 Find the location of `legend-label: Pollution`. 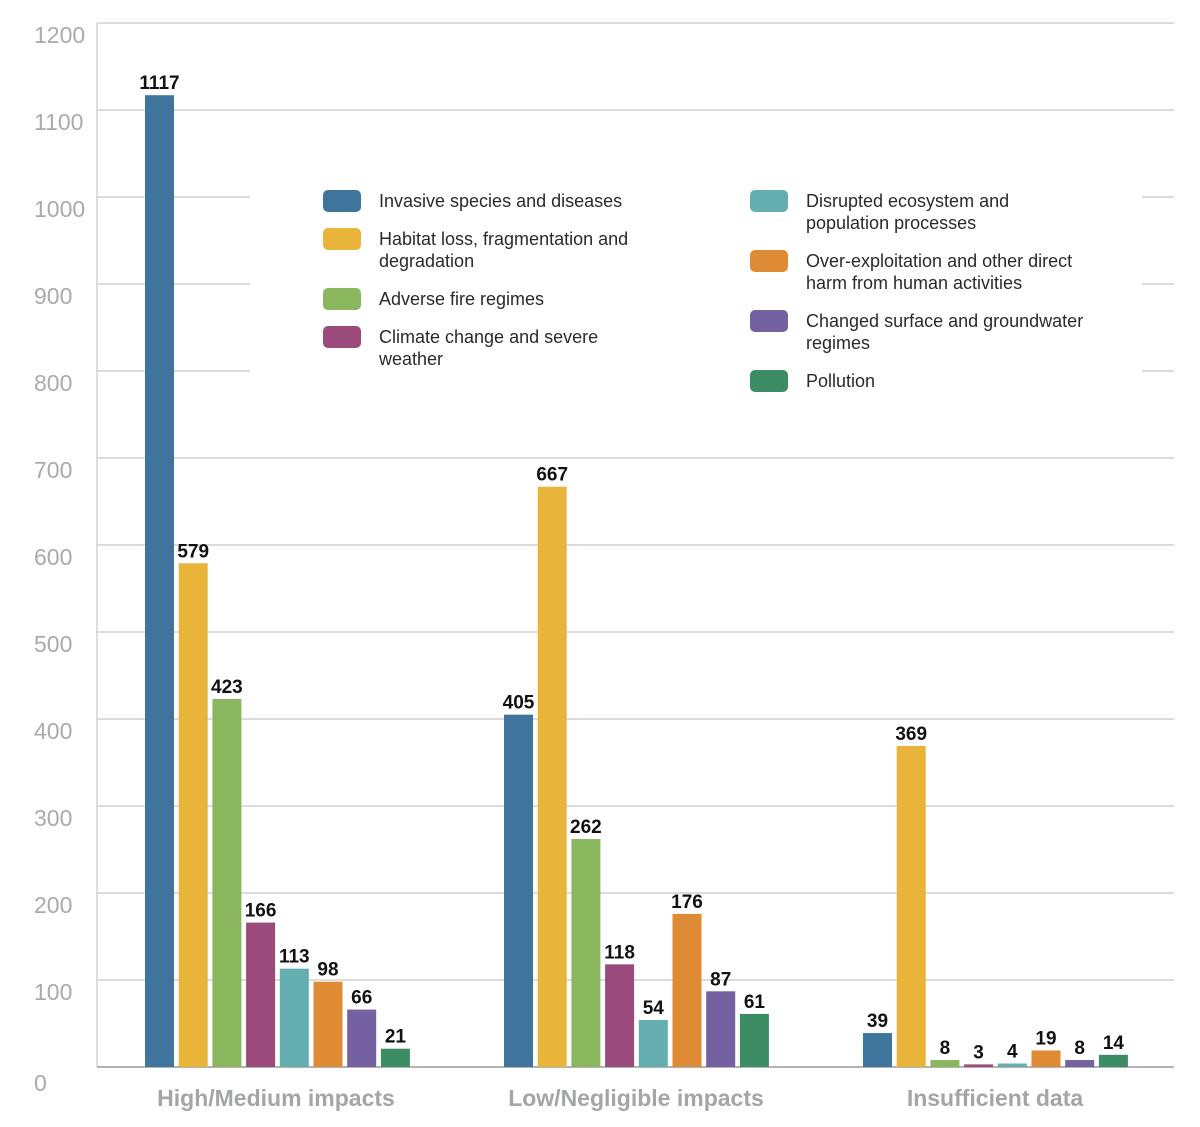

legend-label: Pollution is located at coordinates (840, 381).